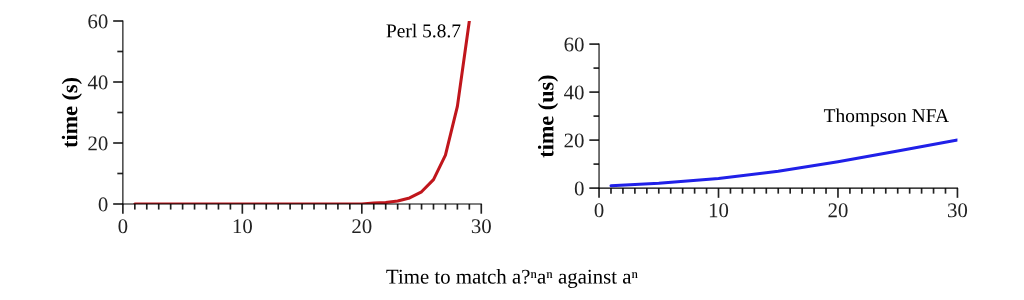 The image size is (1024, 300). I want to click on text: Time to match a?ⁿaⁿ against aⁿ, so click(512, 278).